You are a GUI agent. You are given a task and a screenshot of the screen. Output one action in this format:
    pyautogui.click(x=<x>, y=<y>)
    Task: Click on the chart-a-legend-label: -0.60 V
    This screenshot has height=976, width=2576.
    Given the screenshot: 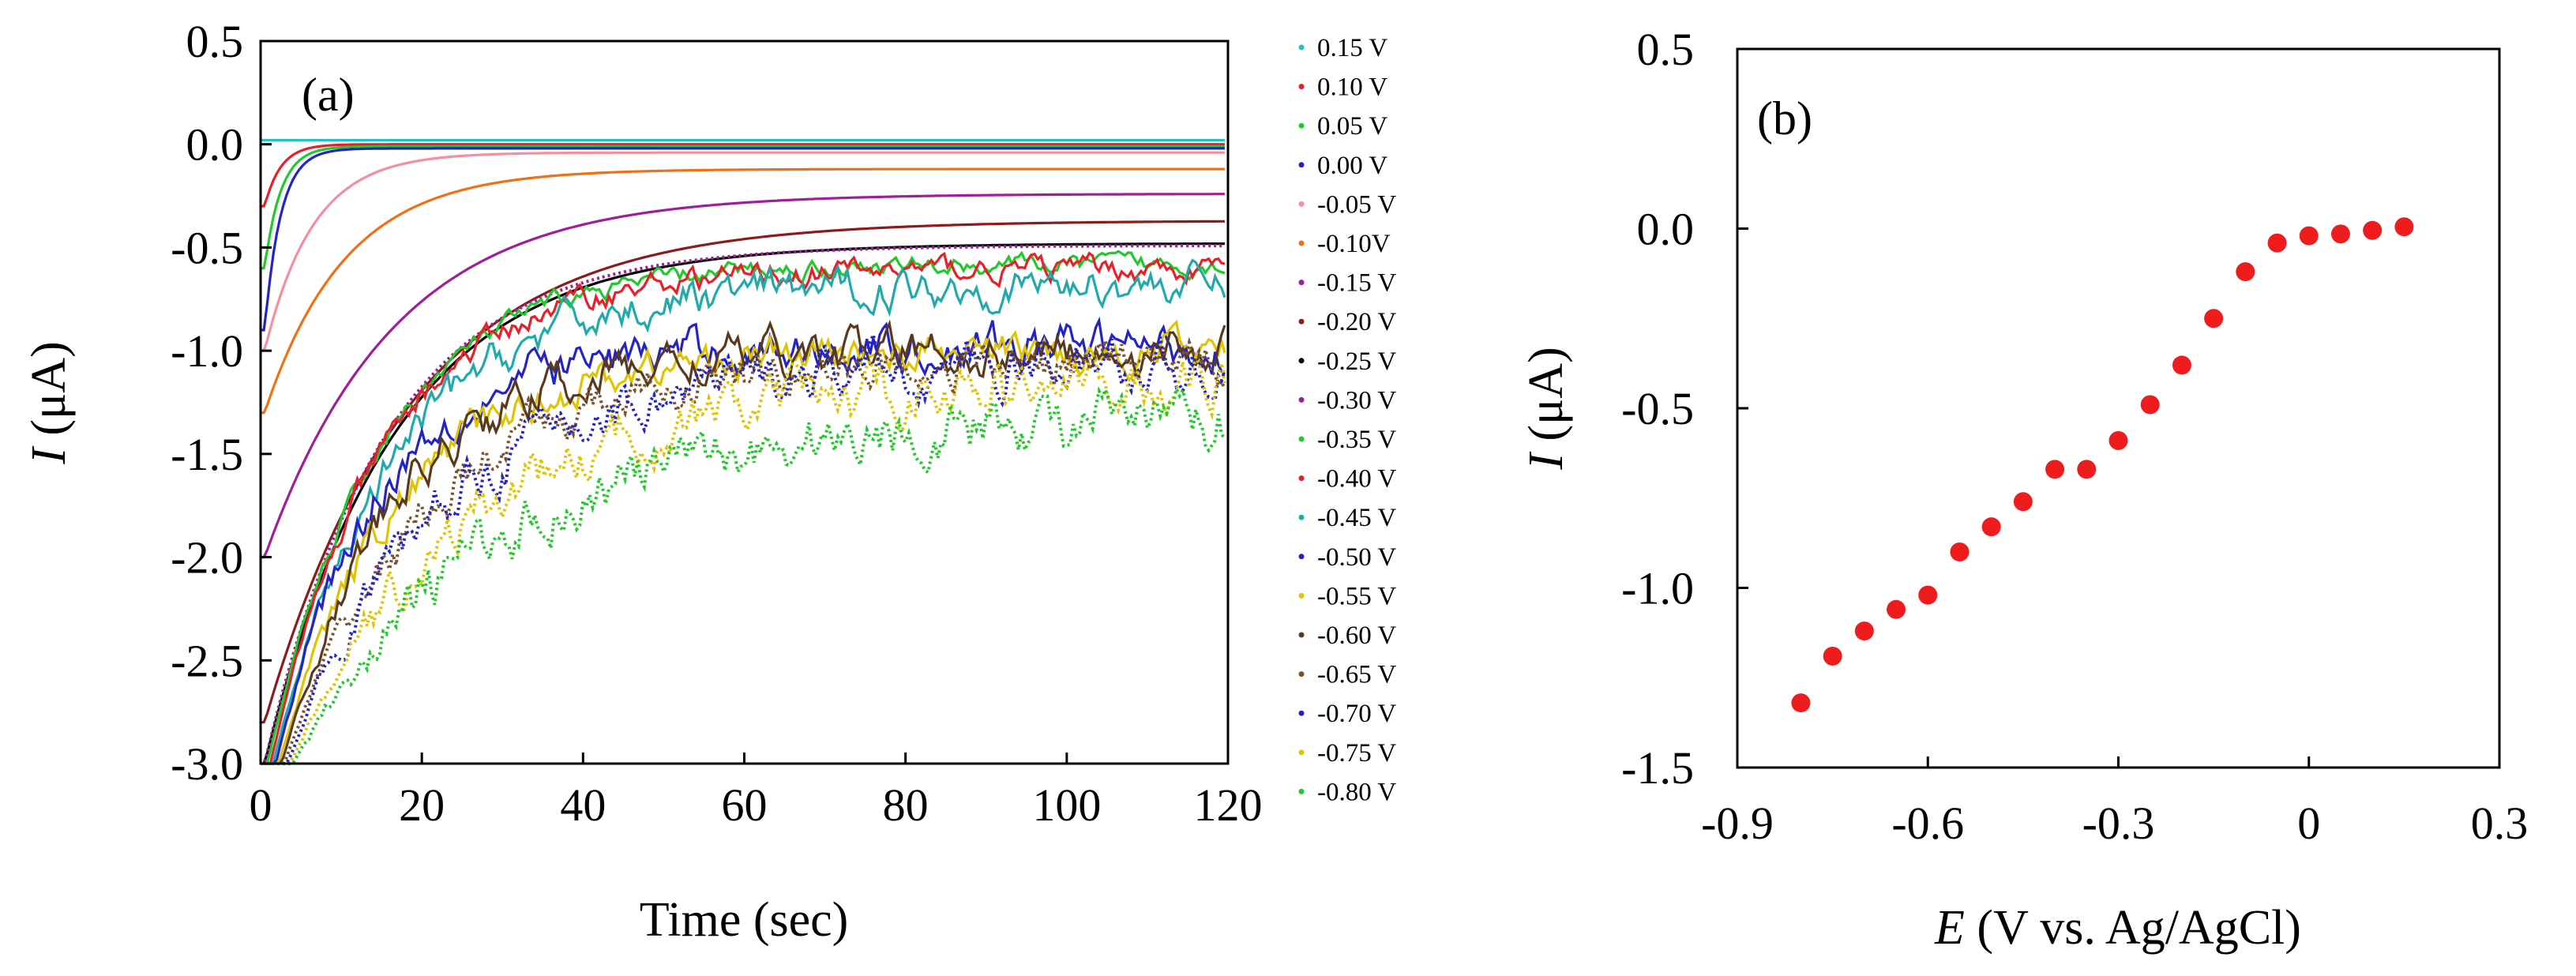 What is the action you would take?
    pyautogui.click(x=1356, y=635)
    